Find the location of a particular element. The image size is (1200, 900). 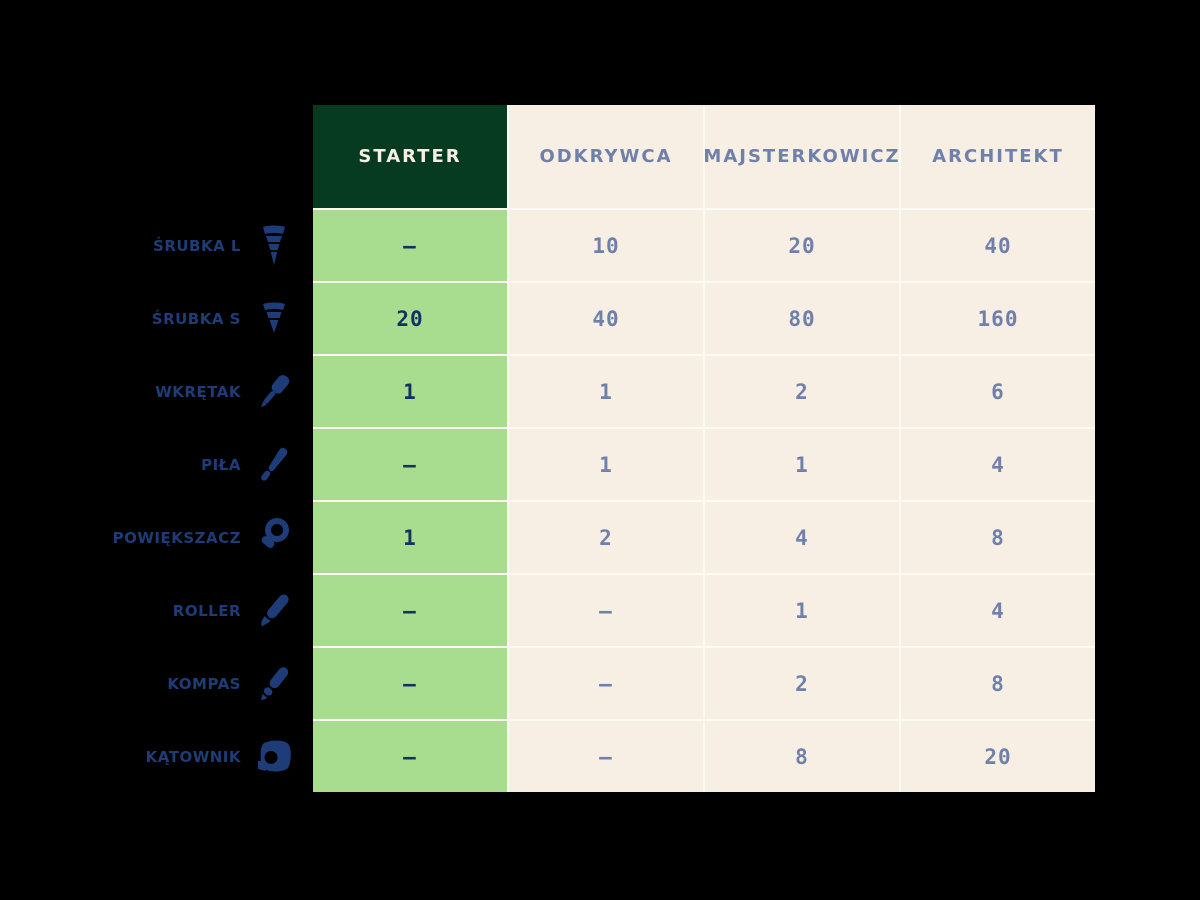

saw-icon is located at coordinates (274, 465).